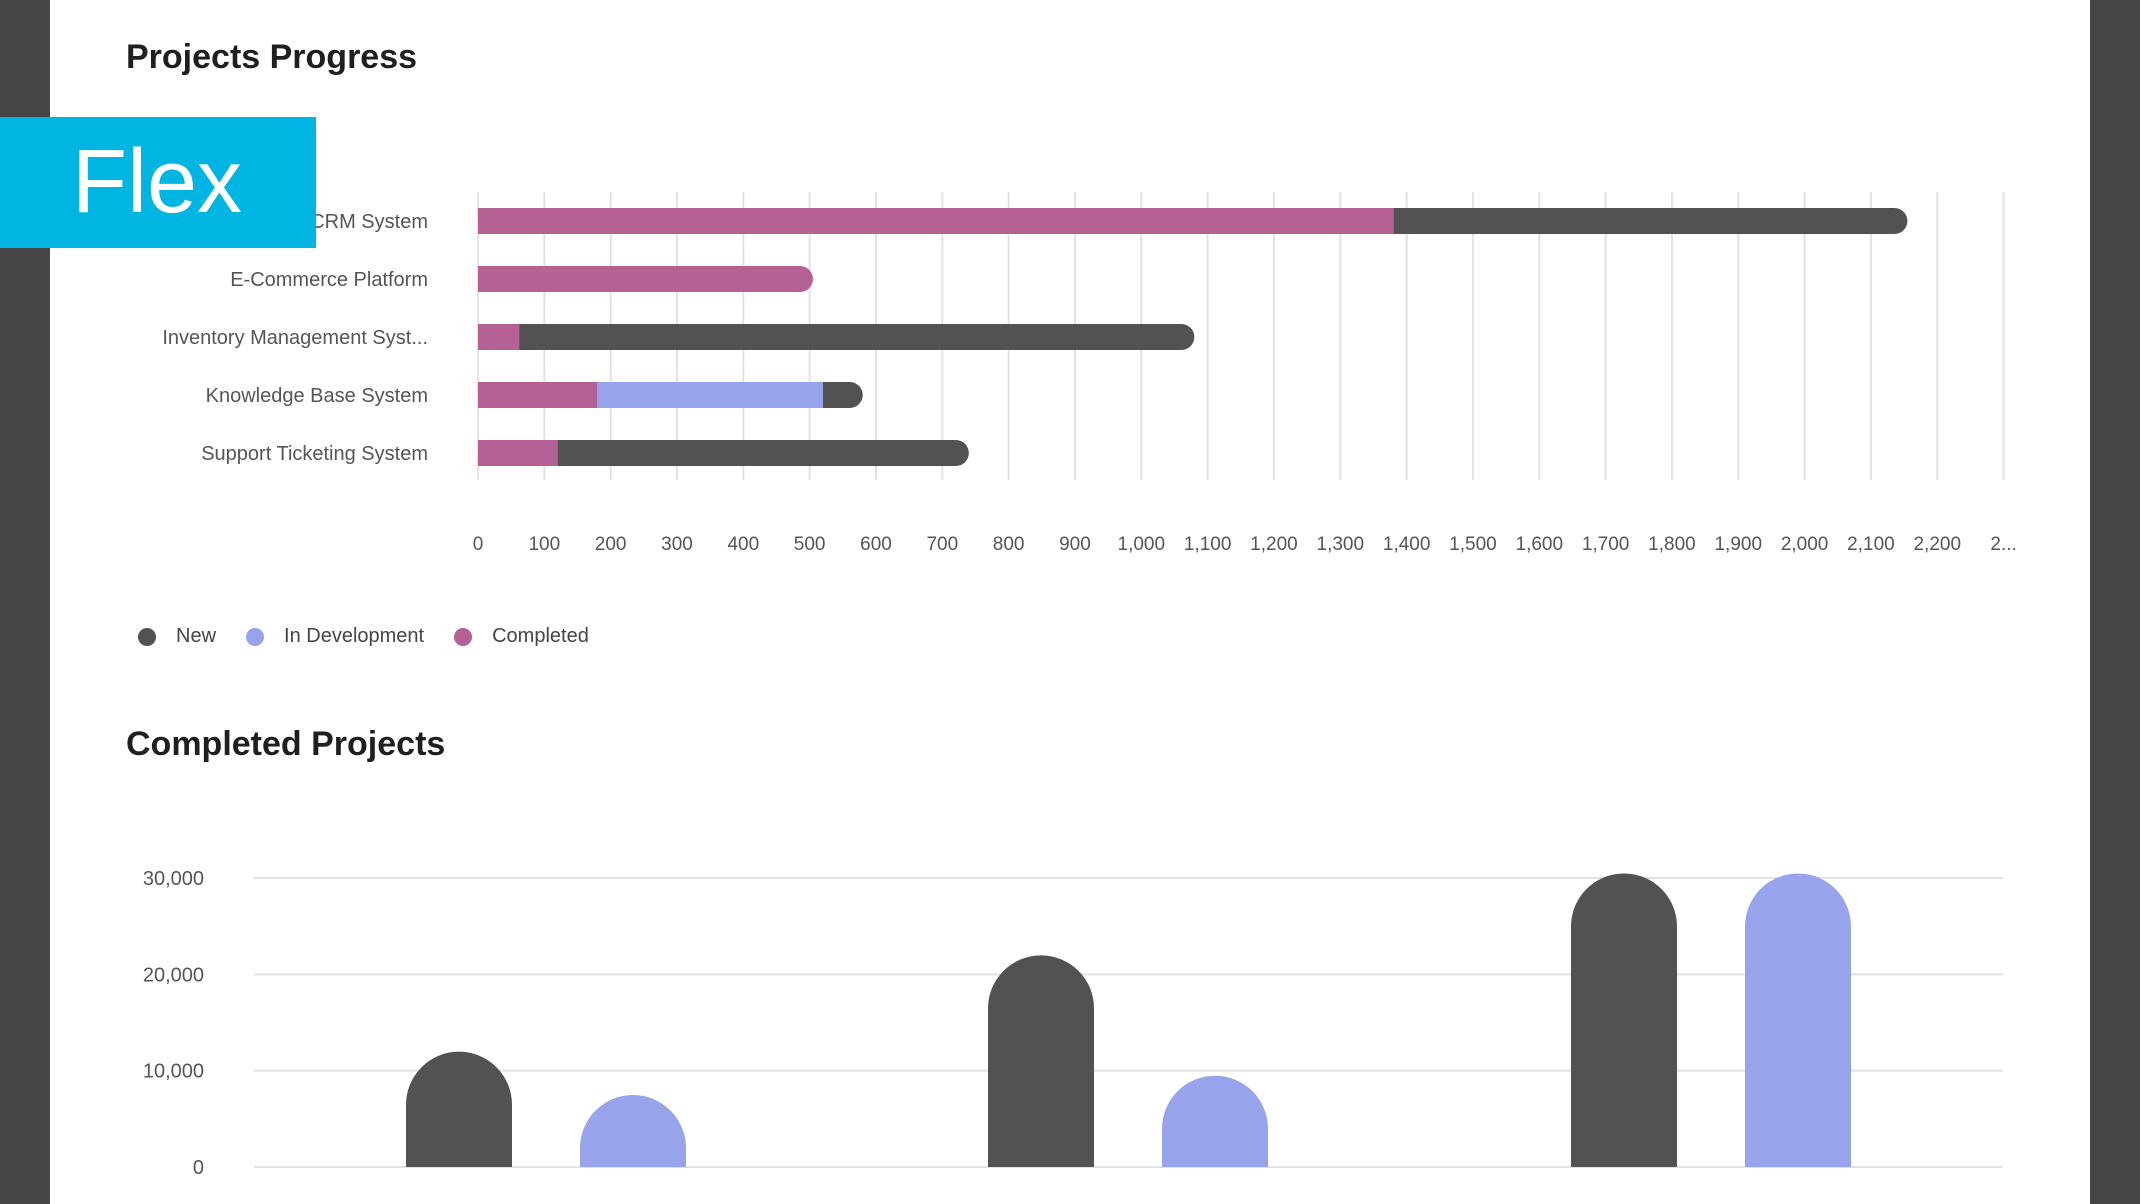 Image resolution: width=2140 pixels, height=1204 pixels. Describe the element at coordinates (198, 1168) in the screenshot. I see `y-tick-label: 0` at that location.